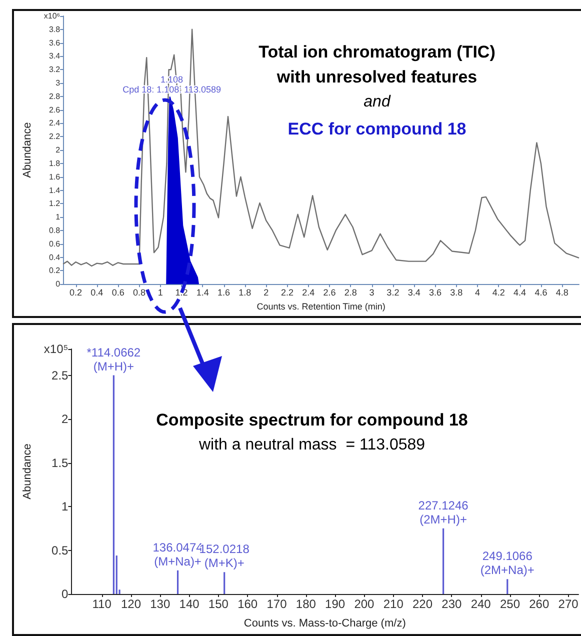 This screenshot has width=581, height=636. Describe the element at coordinates (181, 293) in the screenshot. I see `x-tick-label: 1.2` at that location.